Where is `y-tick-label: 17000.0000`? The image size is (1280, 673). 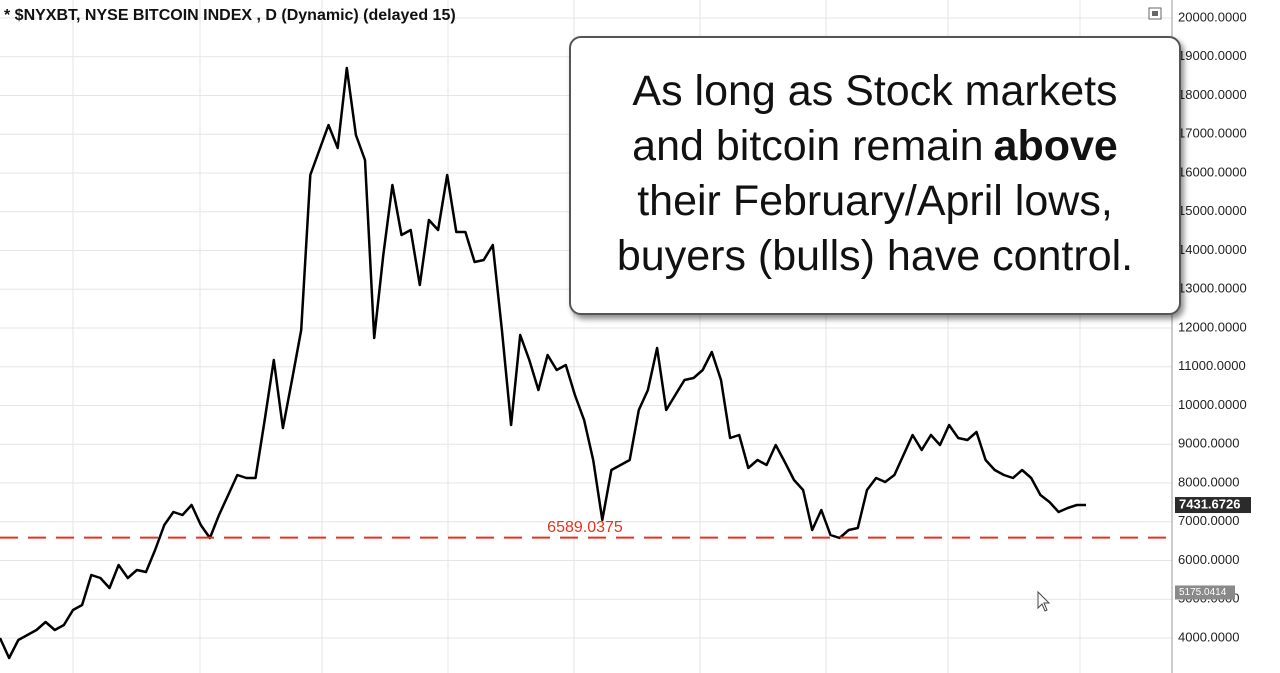 y-tick-label: 17000.0000 is located at coordinates (1212, 133).